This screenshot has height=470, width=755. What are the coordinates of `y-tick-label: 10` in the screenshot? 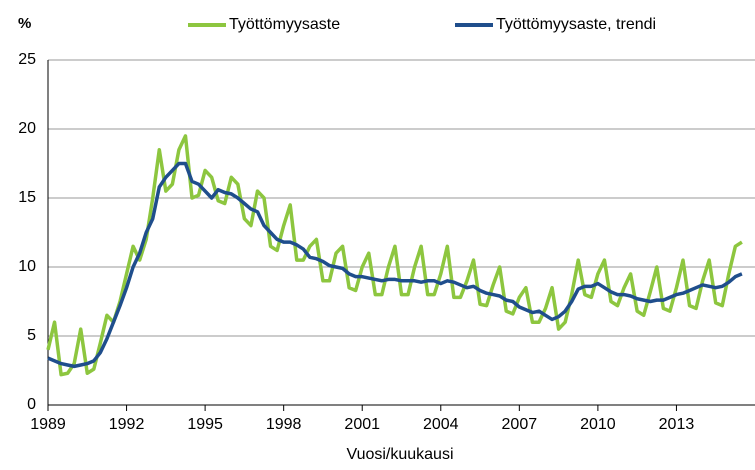 It's located at (27, 266).